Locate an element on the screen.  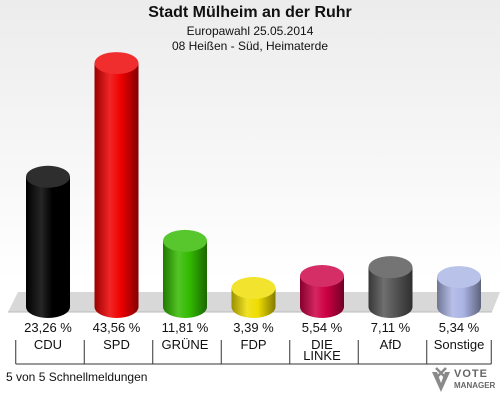
bar-die-linke is located at coordinates (322, 296).